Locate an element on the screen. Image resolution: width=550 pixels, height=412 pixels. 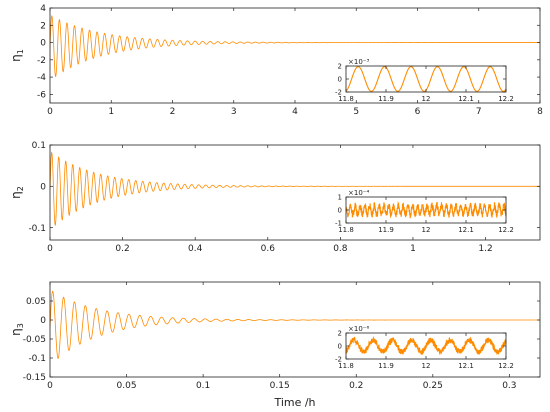
x-tick-label: 8 is located at coordinates (540, 112).